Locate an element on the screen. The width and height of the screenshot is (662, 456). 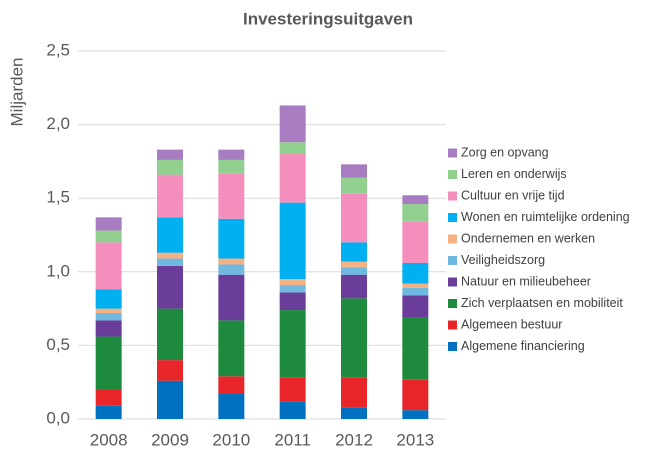
y-tick-label: 0,5 is located at coordinates (58, 344).